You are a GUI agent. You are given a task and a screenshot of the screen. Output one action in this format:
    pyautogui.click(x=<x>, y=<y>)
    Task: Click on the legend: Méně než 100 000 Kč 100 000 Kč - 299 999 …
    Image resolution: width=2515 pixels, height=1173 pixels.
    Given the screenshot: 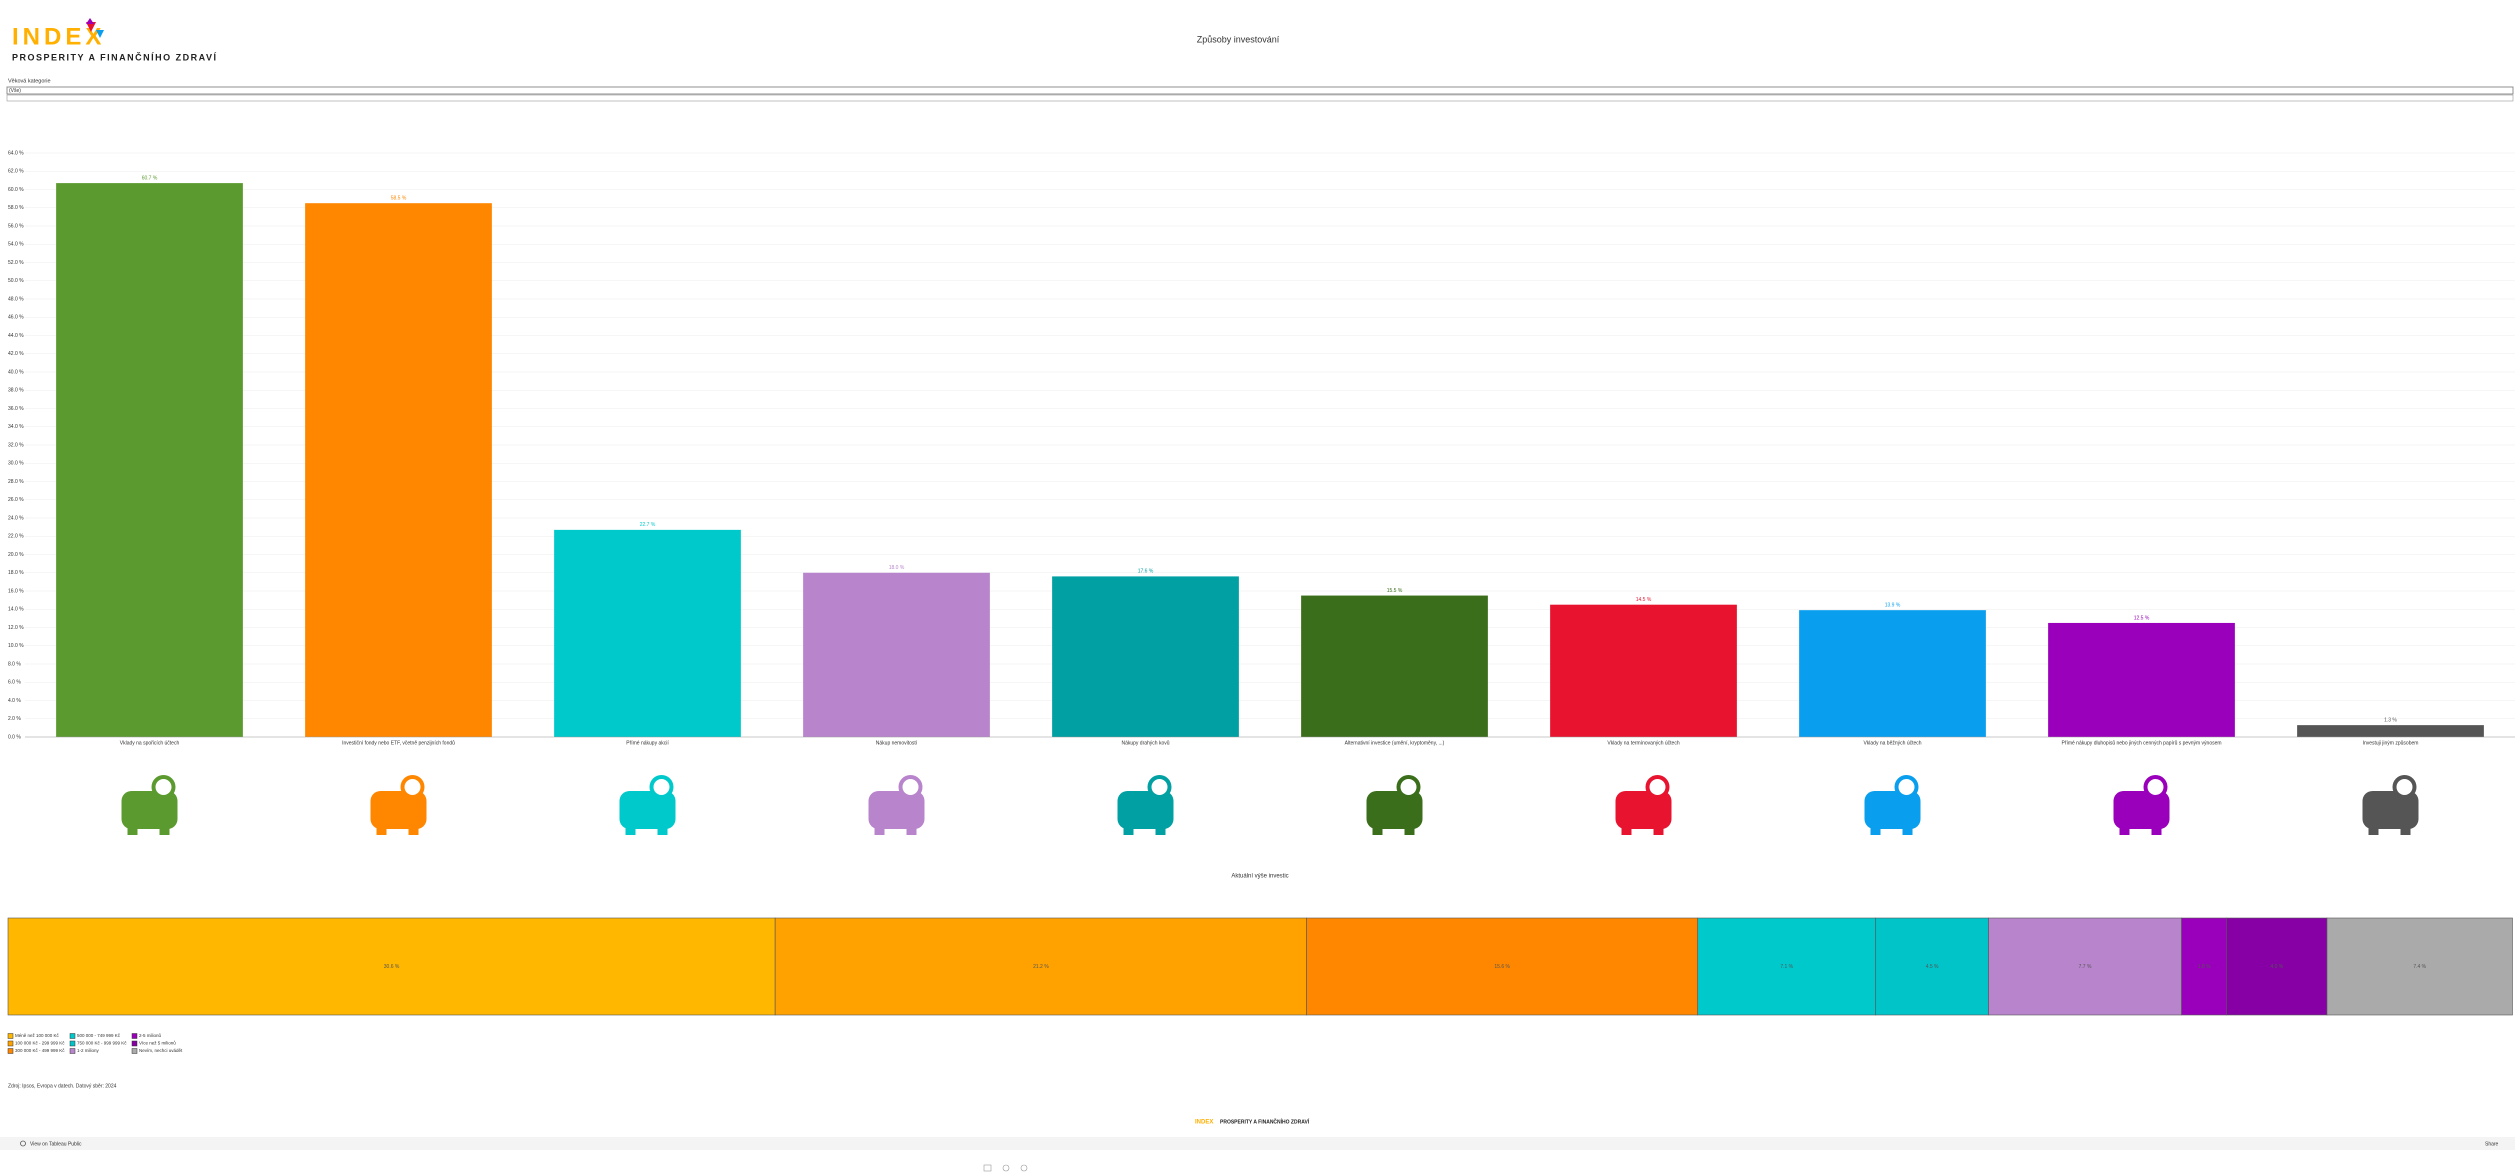 What is the action you would take?
    pyautogui.click(x=95, y=1043)
    